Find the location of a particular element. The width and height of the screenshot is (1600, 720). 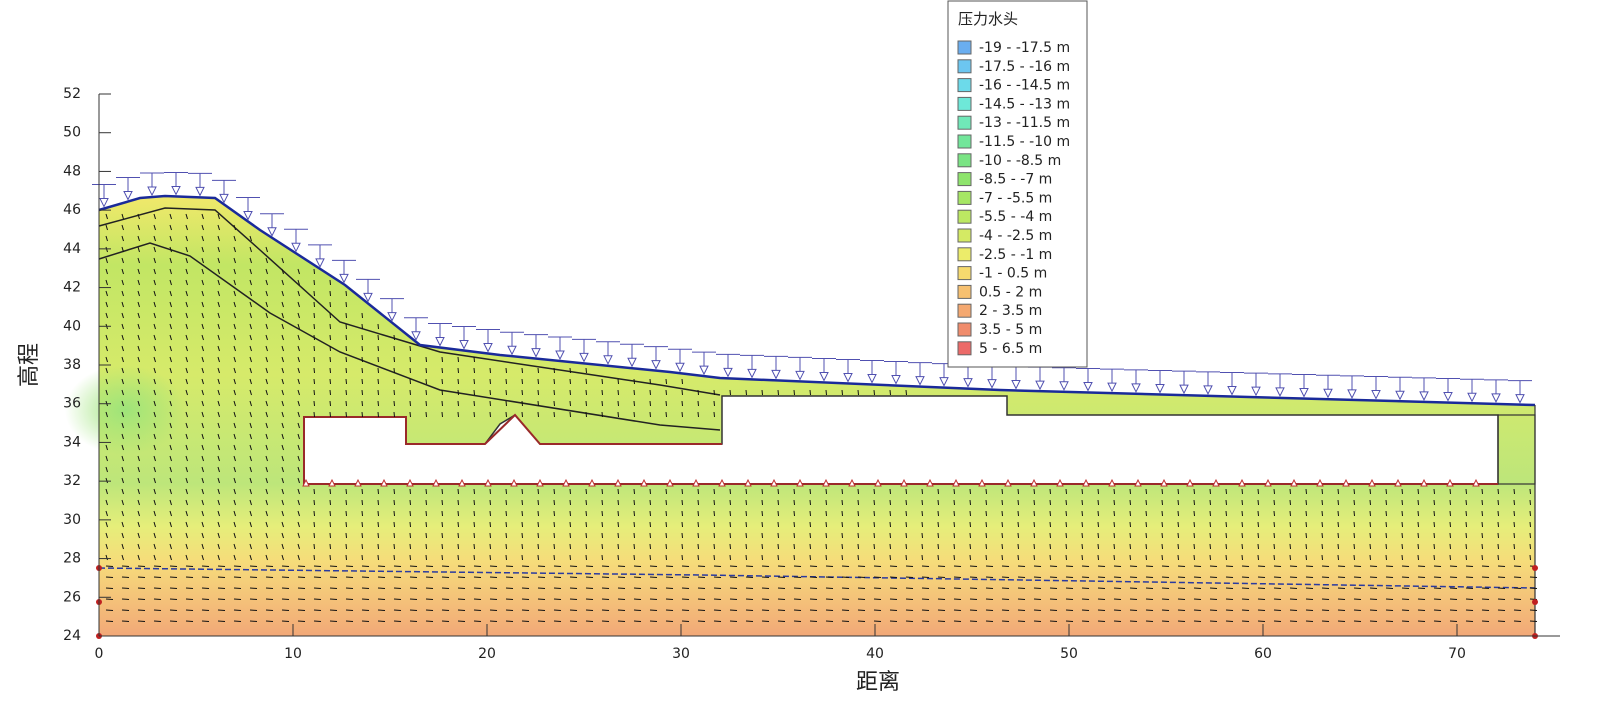

legend-label: -13 - -11.5 m is located at coordinates (1024, 123).